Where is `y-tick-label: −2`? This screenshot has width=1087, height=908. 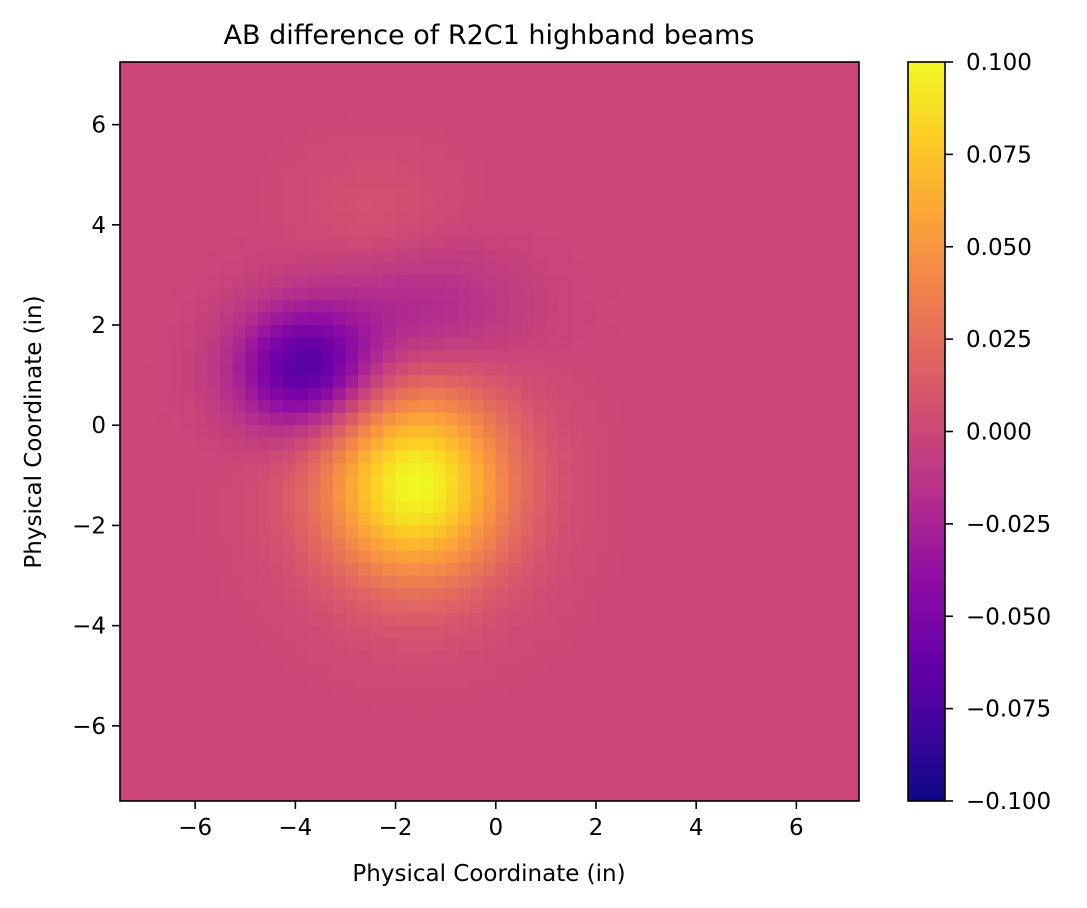
y-tick-label: −2 is located at coordinates (89, 526).